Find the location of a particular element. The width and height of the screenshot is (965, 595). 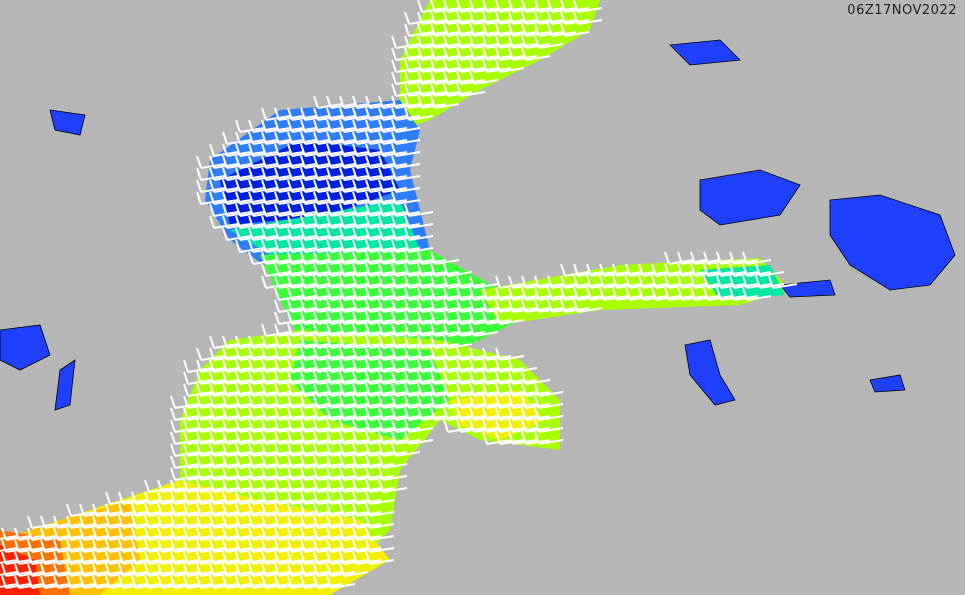

lake-vanern is located at coordinates (25, 347).